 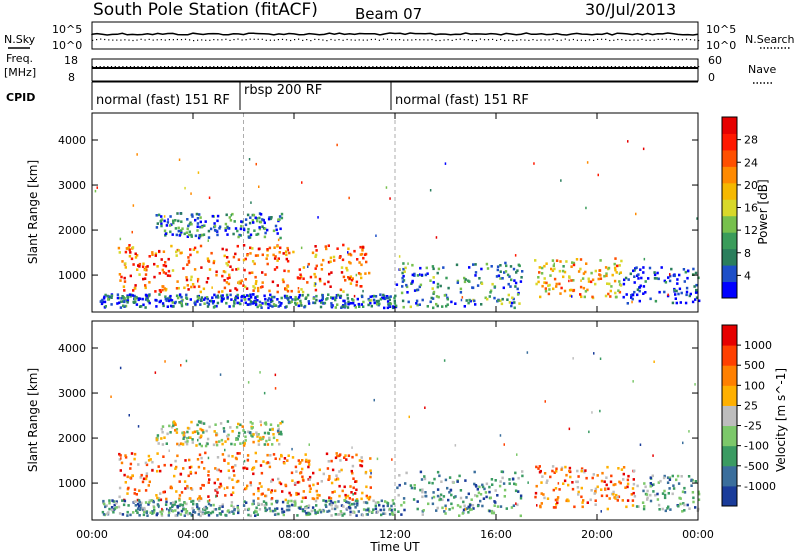 I want to click on colorbar-tick-label: -25, so click(x=753, y=426).